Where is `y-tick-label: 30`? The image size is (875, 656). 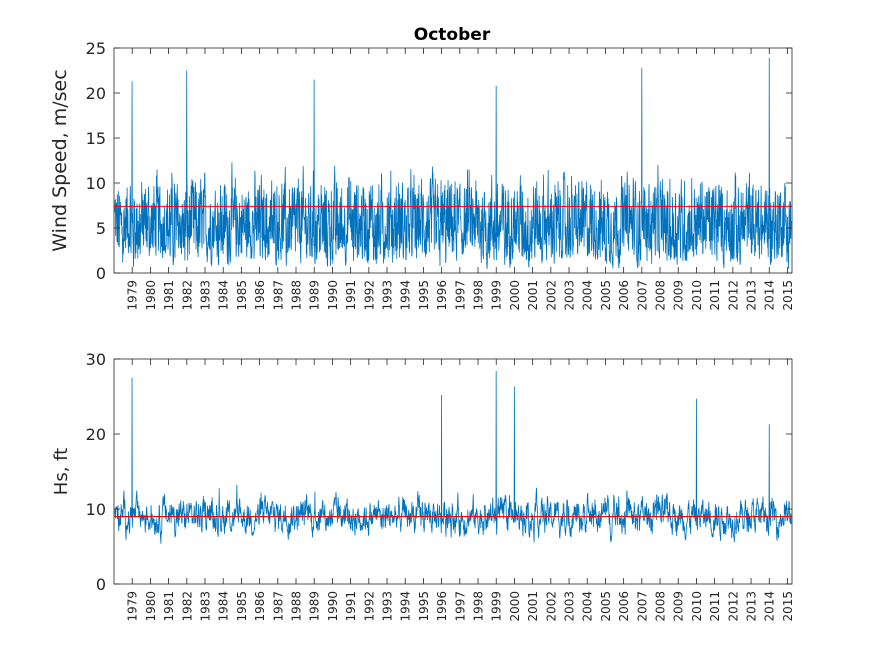 y-tick-label: 30 is located at coordinates (96, 359).